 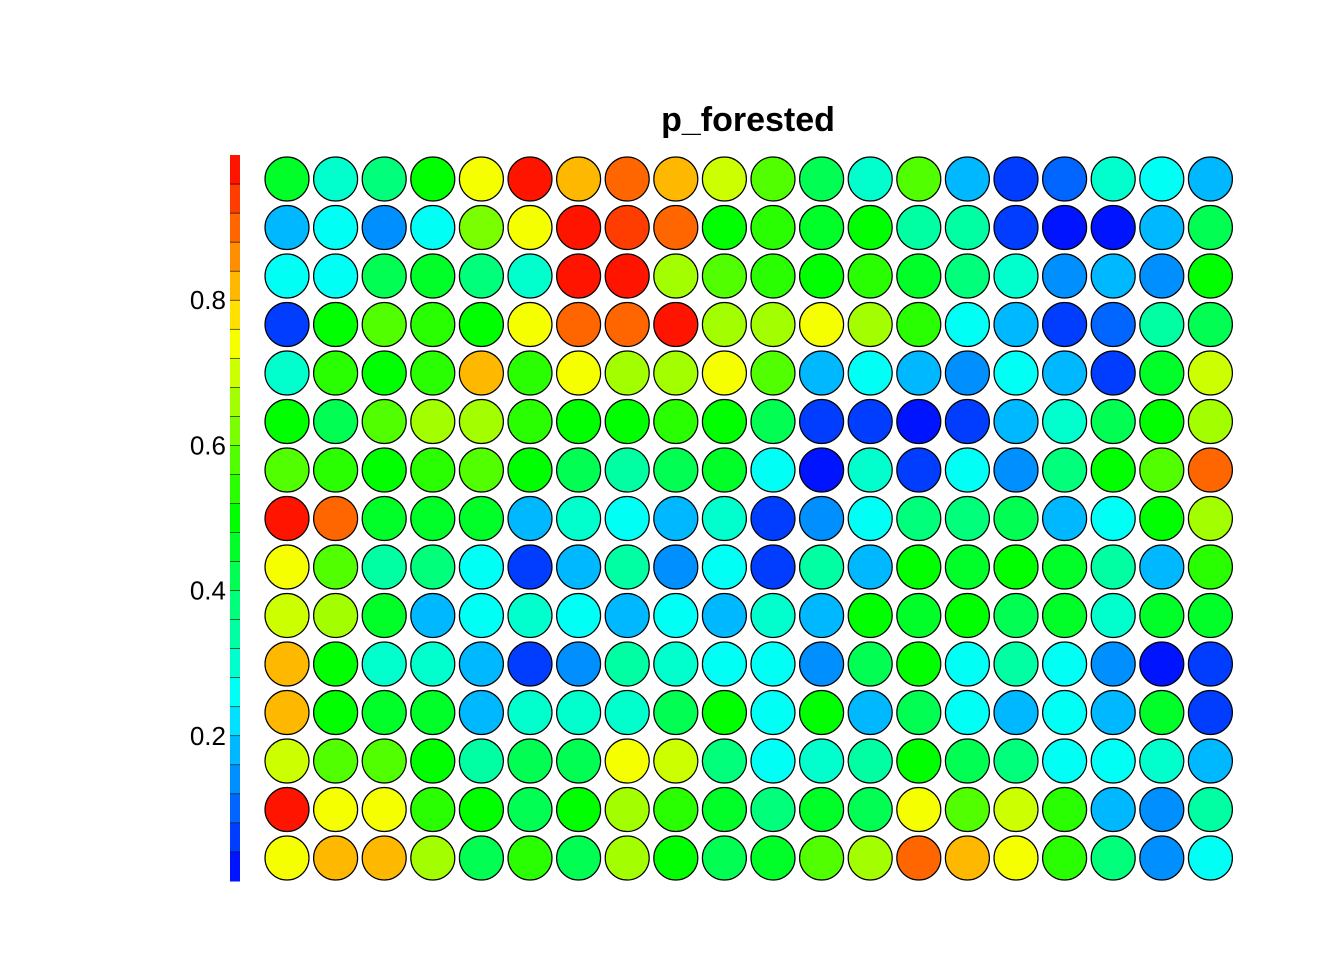 What do you see at coordinates (215, 518) in the screenshot?
I see `colorbar-legend: 0.2 0.4 0.6 0.8` at bounding box center [215, 518].